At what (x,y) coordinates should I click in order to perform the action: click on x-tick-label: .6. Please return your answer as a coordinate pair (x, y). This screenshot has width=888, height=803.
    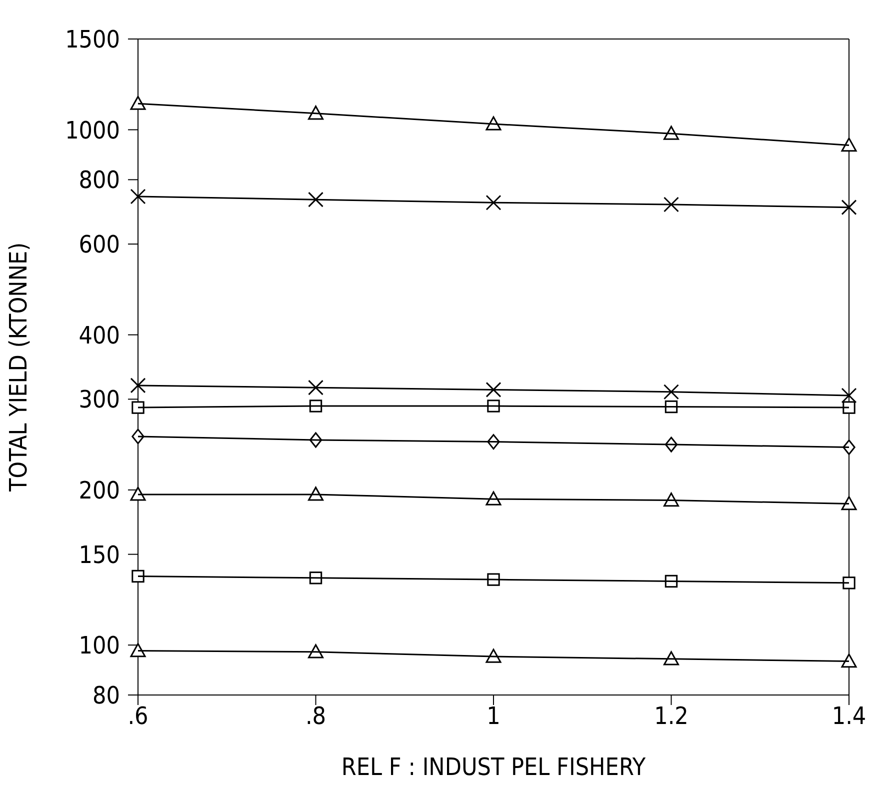
    Looking at the image, I should click on (138, 716).